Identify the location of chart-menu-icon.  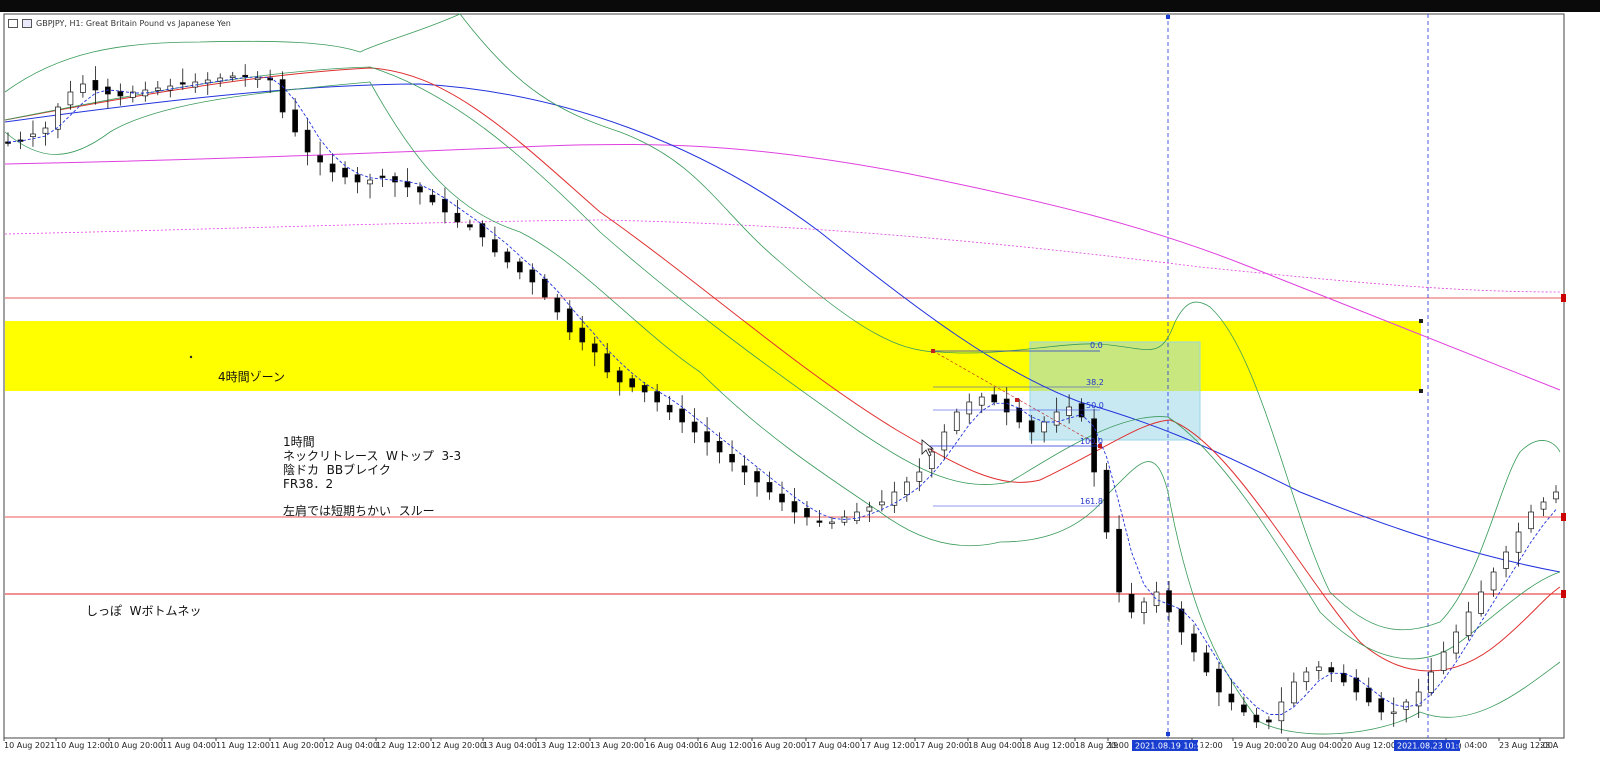
(13, 23).